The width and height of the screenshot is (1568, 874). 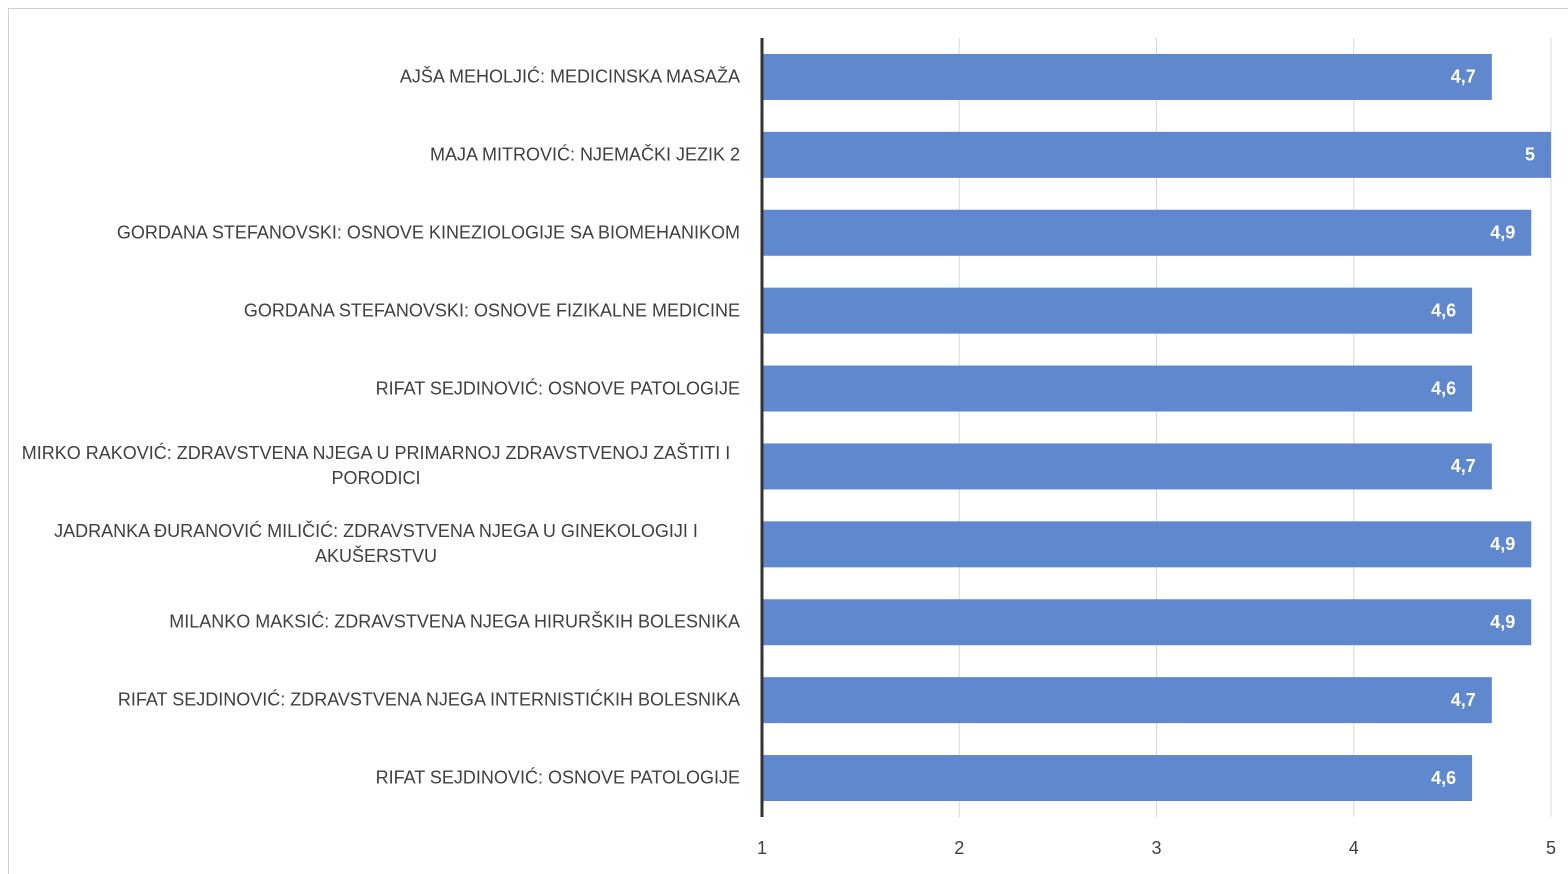 What do you see at coordinates (569, 76) in the screenshot?
I see `y-tick-label: AJŠA MEHOLJIĆ: MEDICINSKA MASAŽA` at bounding box center [569, 76].